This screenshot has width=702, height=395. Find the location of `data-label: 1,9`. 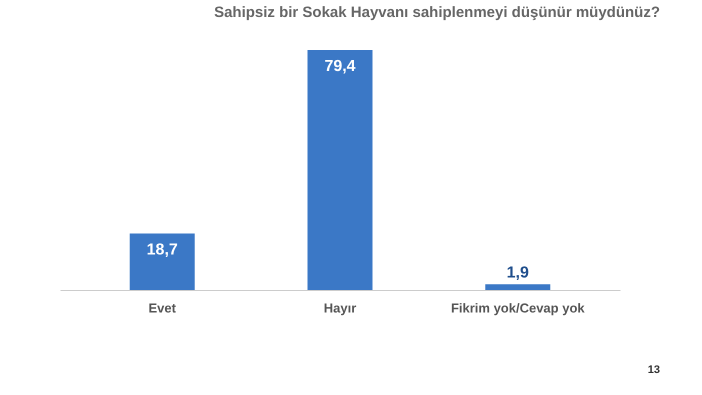

data-label: 1,9 is located at coordinates (517, 273).